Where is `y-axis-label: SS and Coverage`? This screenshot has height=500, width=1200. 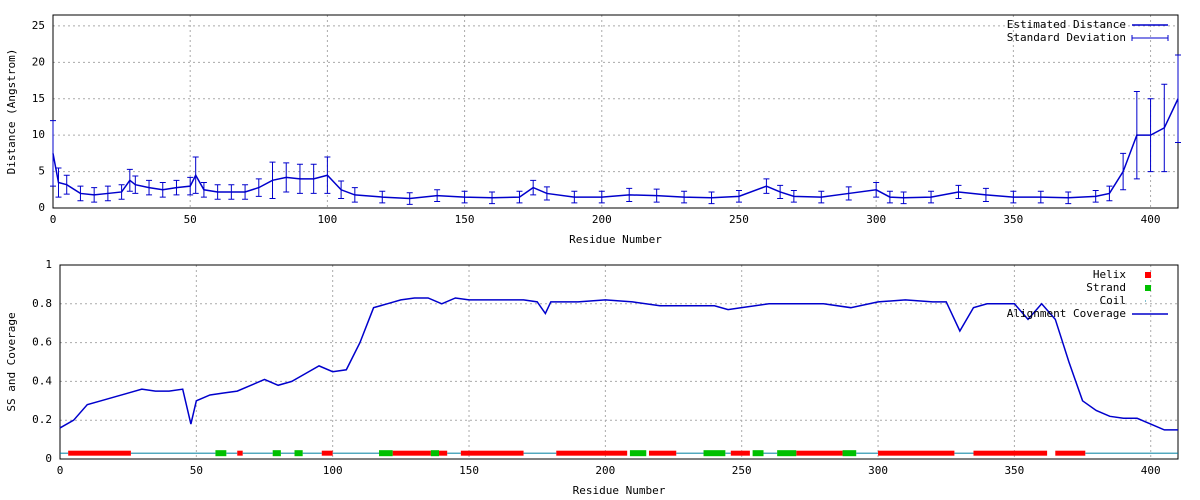
y-axis-label: SS and Coverage is located at coordinates (11, 361).